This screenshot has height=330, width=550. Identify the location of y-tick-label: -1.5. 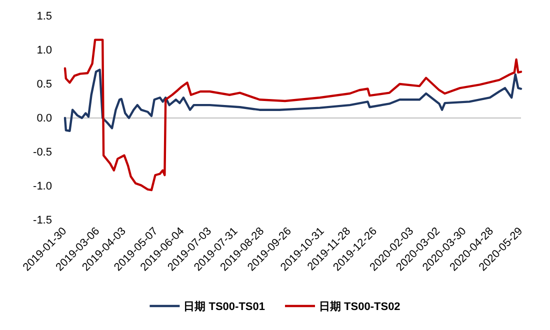
(42, 220).